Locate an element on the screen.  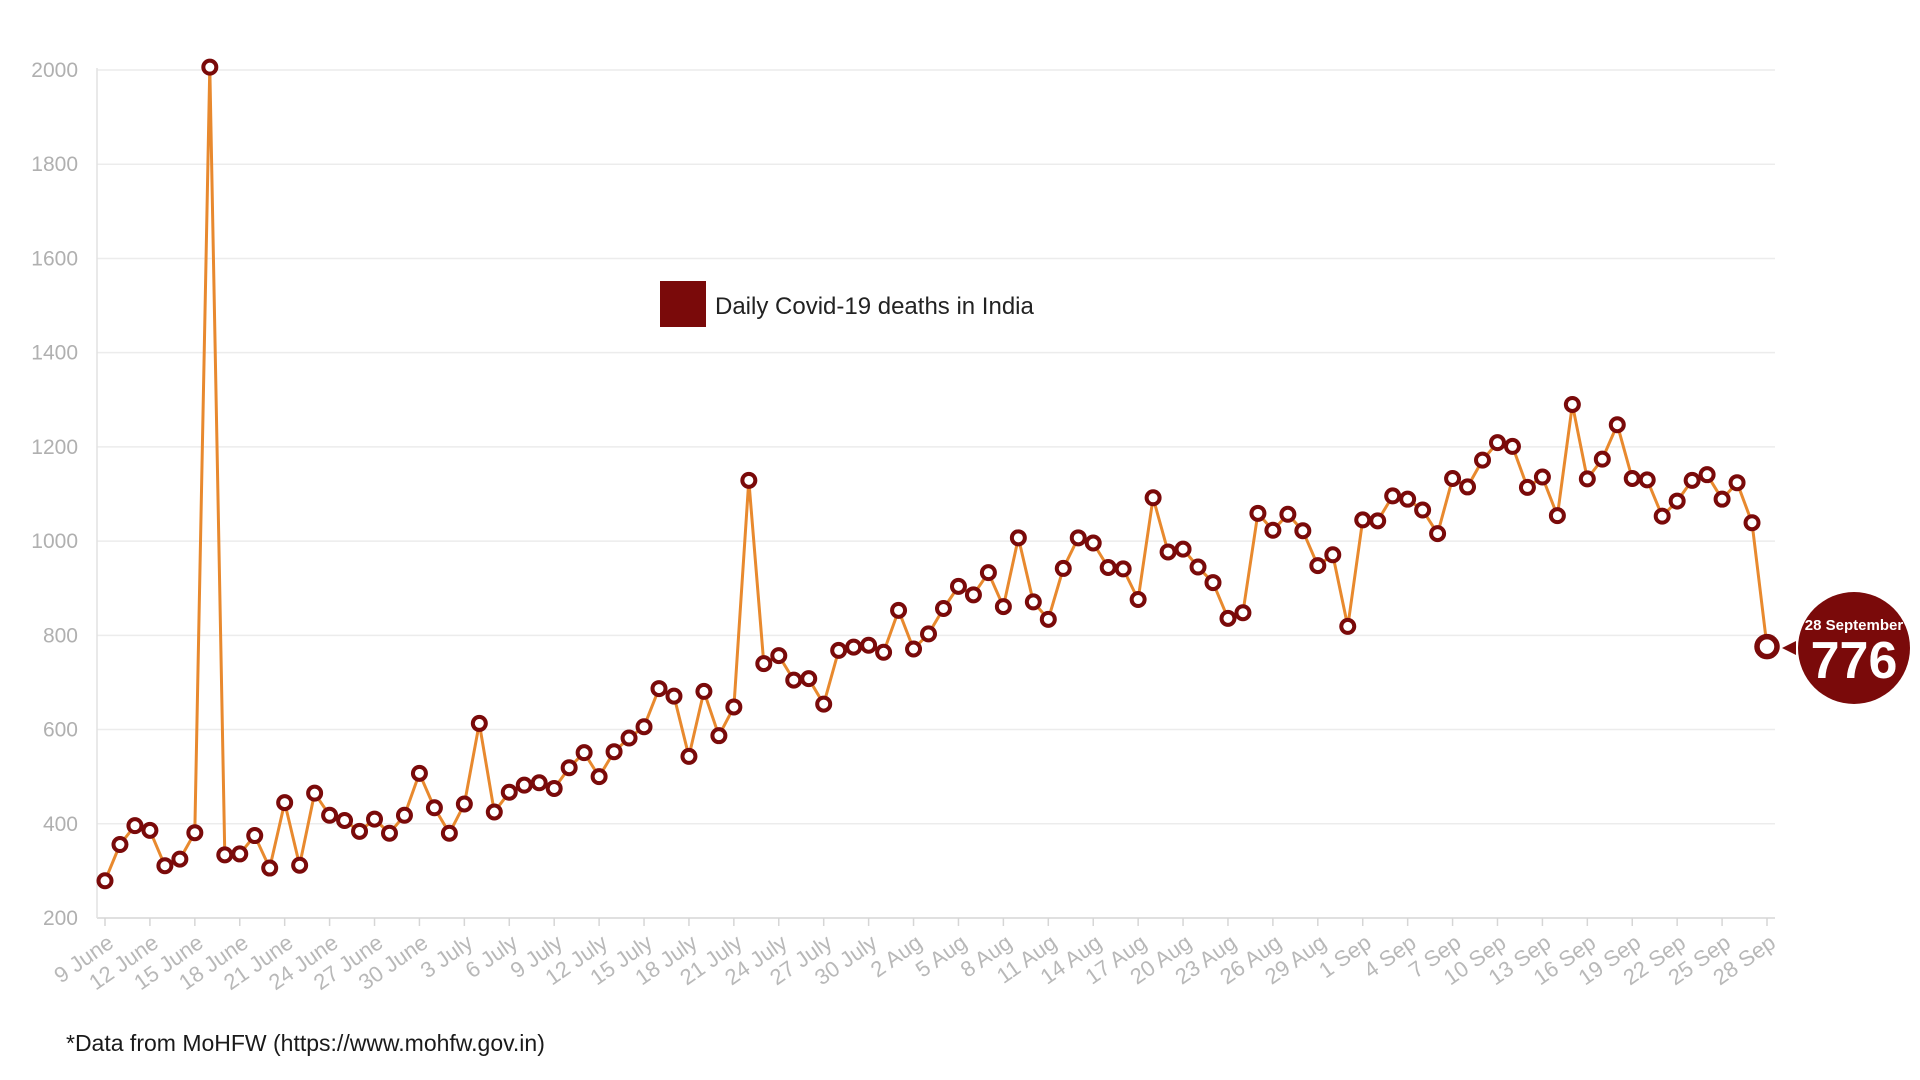
callout-value: 776 is located at coordinates (1854, 661).